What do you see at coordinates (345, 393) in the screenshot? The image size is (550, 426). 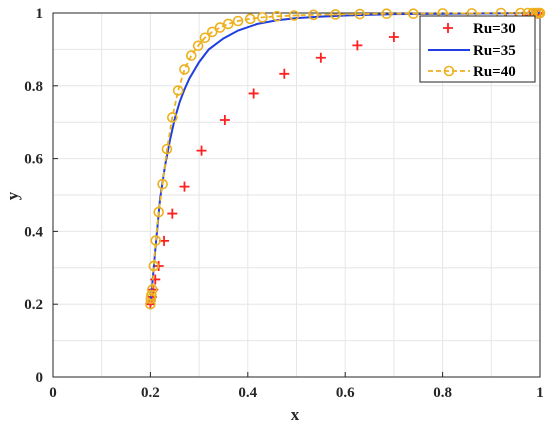 I see `x-tick-label: 0.6` at bounding box center [345, 393].